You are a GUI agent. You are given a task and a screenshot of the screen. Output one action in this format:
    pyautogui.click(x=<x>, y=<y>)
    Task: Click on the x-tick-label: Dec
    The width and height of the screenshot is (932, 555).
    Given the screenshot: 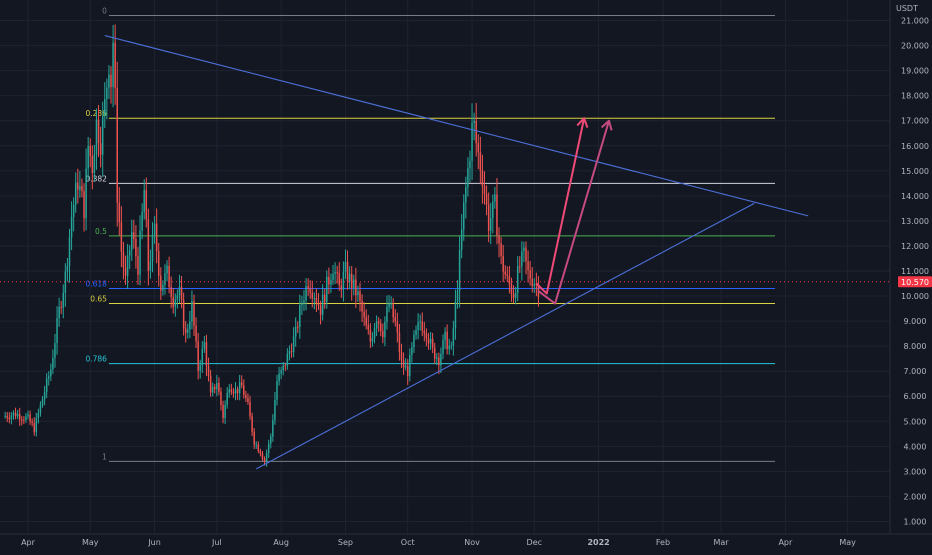 What is the action you would take?
    pyautogui.click(x=534, y=542)
    